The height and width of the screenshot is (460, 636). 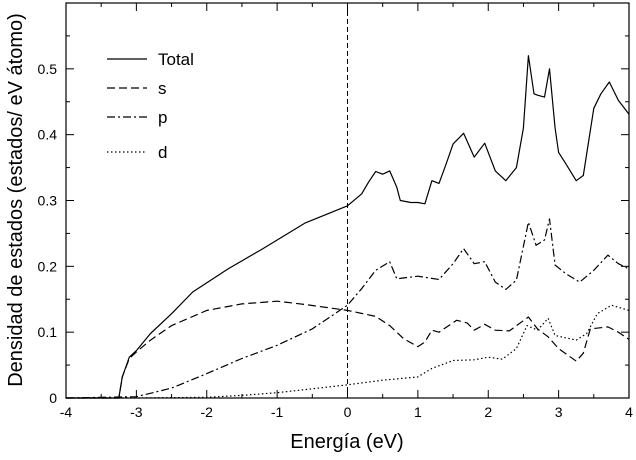 I want to click on x-tick-label: 4, so click(x=629, y=412).